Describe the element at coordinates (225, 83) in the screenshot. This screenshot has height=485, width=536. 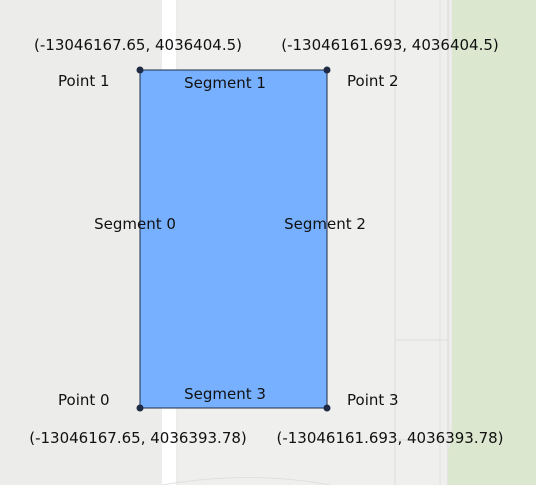
I see `segment-1-label: Segment 1` at that location.